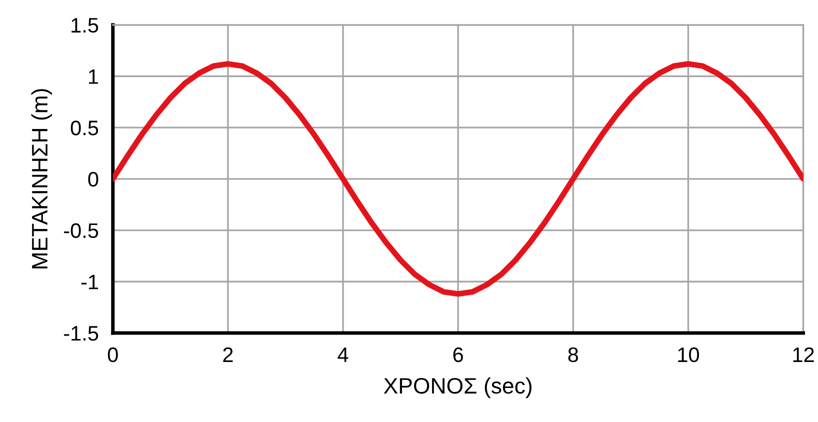  I want to click on y-tick-label: 1.5, so click(85, 25).